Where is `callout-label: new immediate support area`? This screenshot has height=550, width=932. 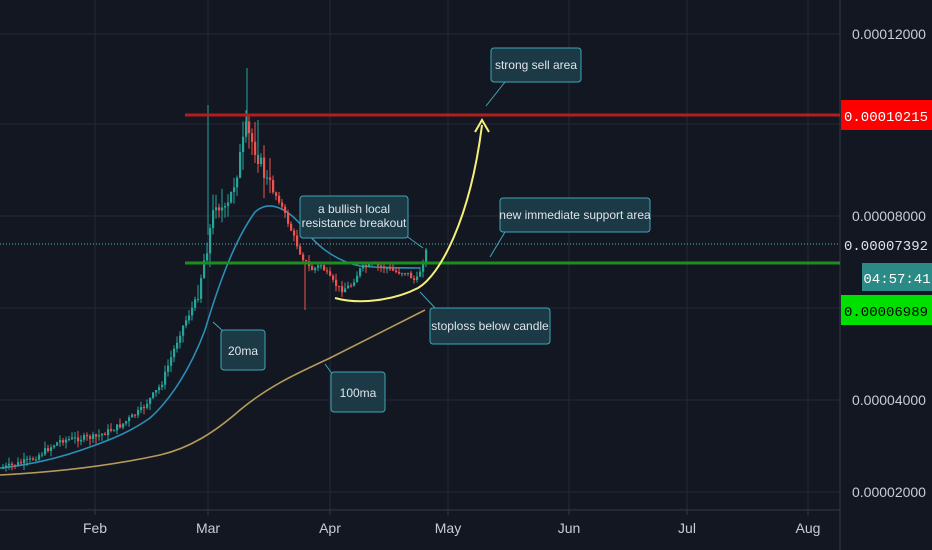 callout-label: new immediate support area is located at coordinates (575, 215).